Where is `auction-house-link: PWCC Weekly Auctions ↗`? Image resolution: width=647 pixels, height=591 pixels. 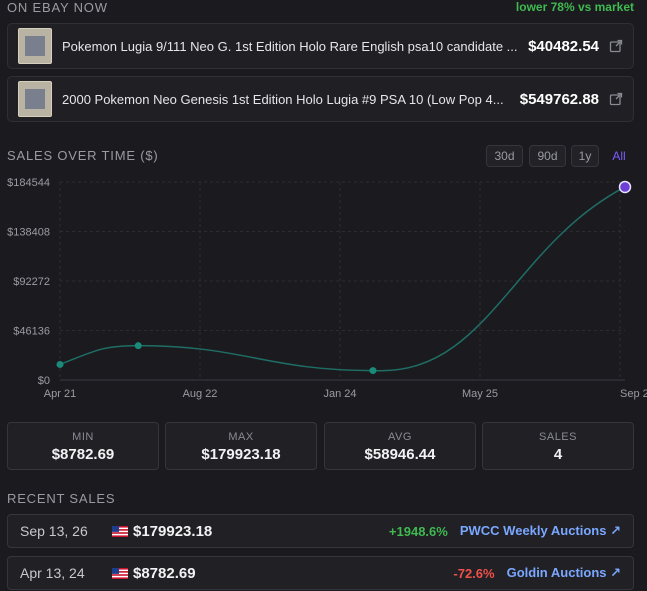
auction-house-link: PWCC Weekly Auctions ↗ is located at coordinates (540, 530).